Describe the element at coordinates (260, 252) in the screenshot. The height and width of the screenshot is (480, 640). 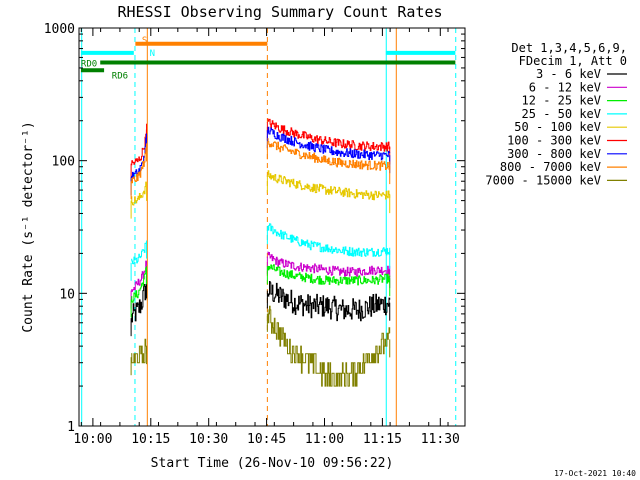
I see `series-25-50keV` at that location.